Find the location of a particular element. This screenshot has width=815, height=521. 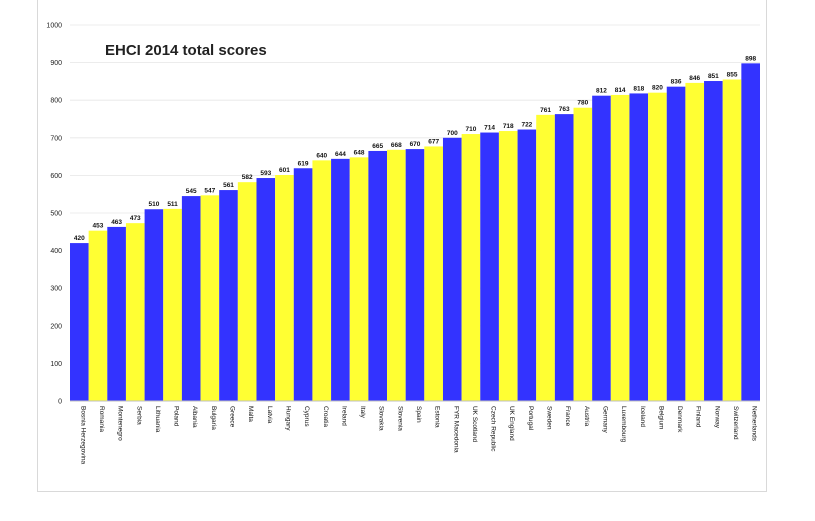

data-label: 619 is located at coordinates (303, 163).